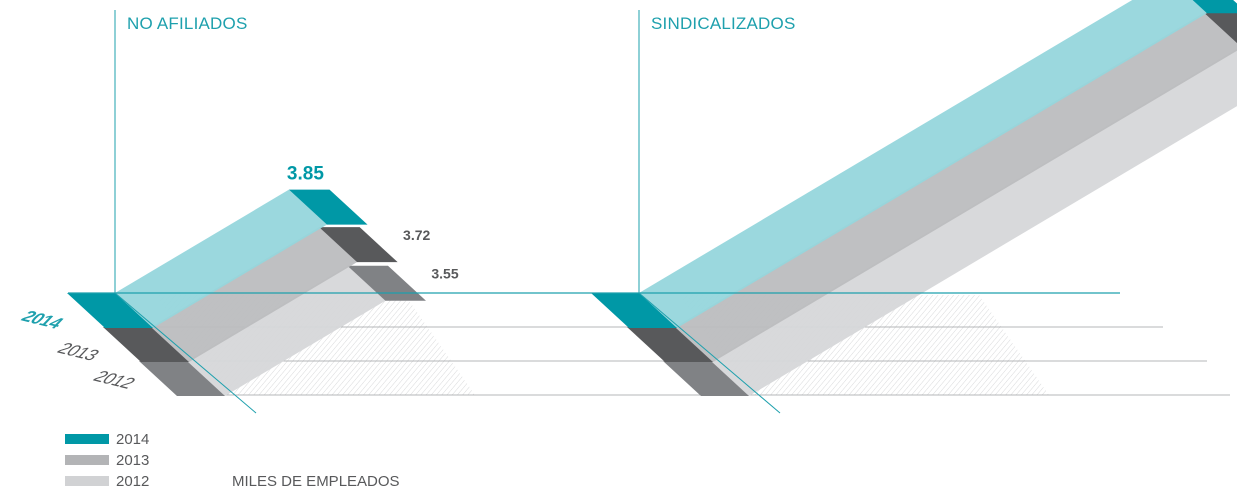 The image size is (1237, 492). What do you see at coordinates (416, 235) in the screenshot?
I see `value-label-2013: 3.72` at bounding box center [416, 235].